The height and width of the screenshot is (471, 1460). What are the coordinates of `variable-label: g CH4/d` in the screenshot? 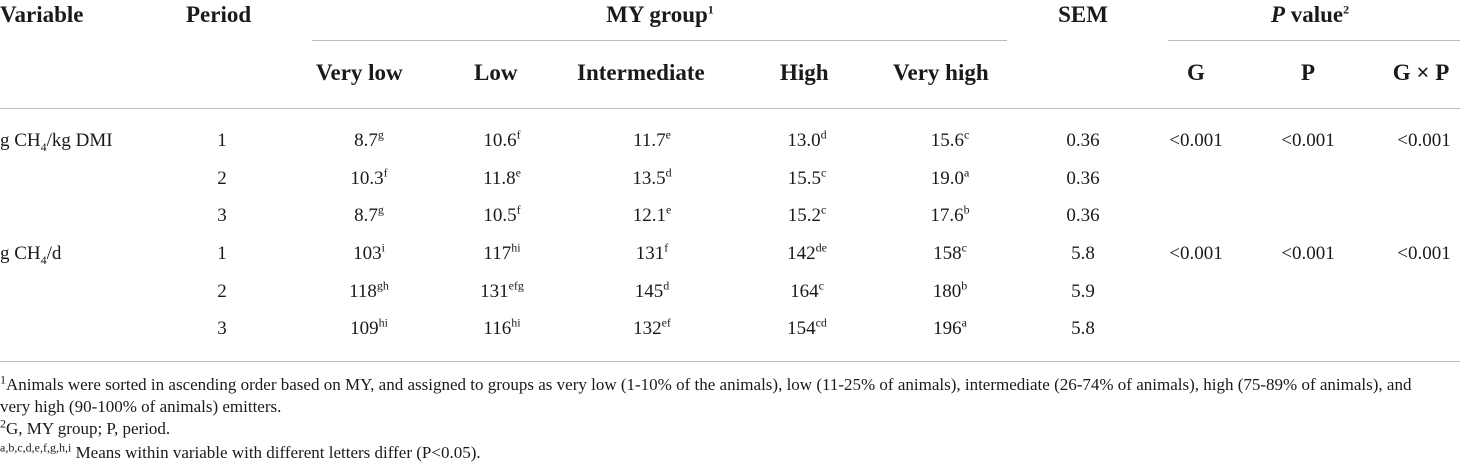 It's located at (31, 255).